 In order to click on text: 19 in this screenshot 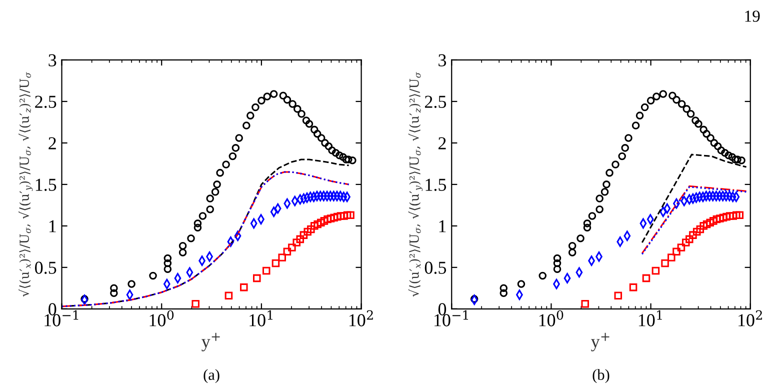, I will do `click(752, 16)`.